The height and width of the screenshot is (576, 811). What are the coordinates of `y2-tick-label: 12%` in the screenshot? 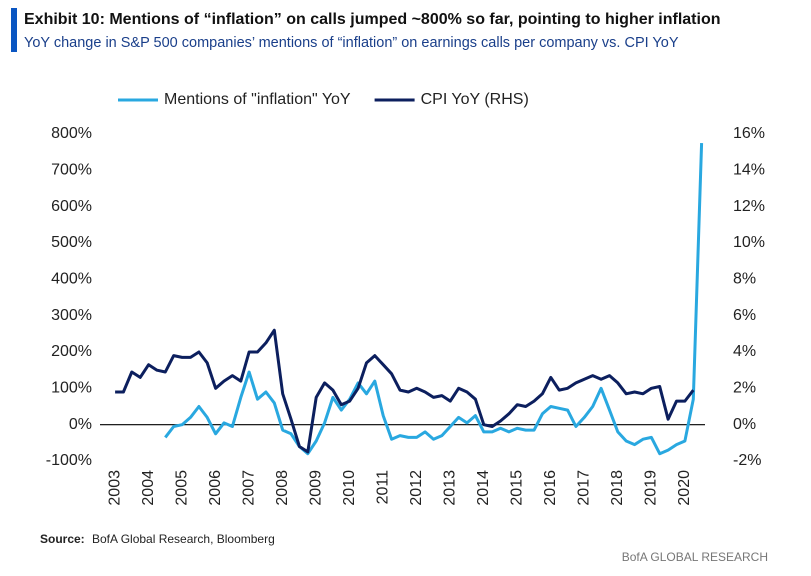 It's located at (749, 206).